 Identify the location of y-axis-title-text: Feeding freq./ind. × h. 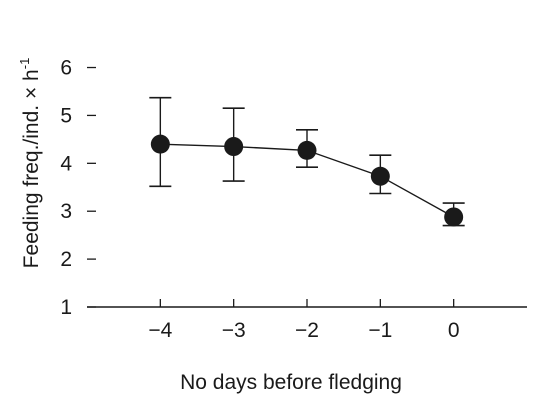
(31, 168).